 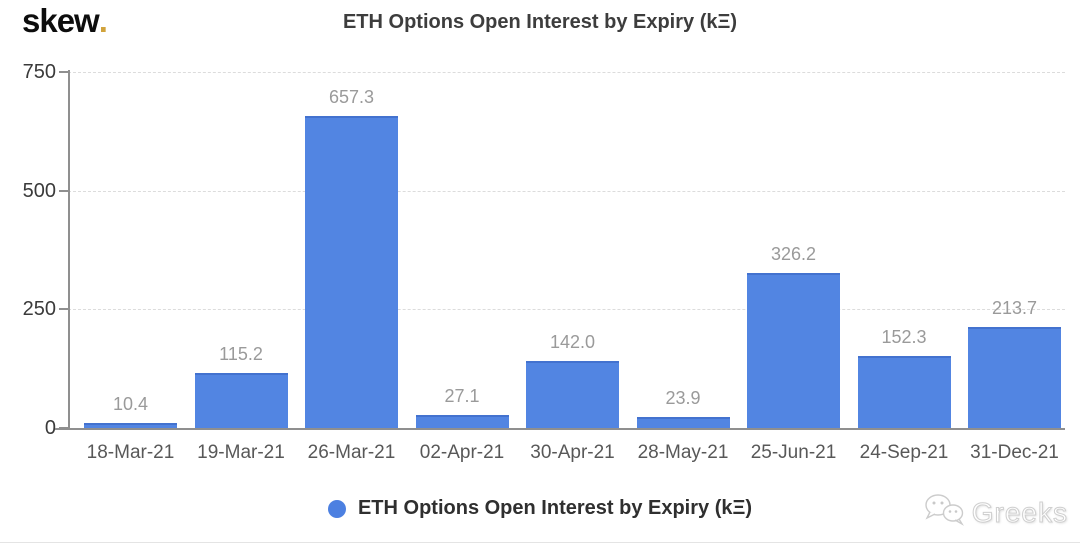 What do you see at coordinates (572, 341) in the screenshot?
I see `bar-value-label: 142.0` at bounding box center [572, 341].